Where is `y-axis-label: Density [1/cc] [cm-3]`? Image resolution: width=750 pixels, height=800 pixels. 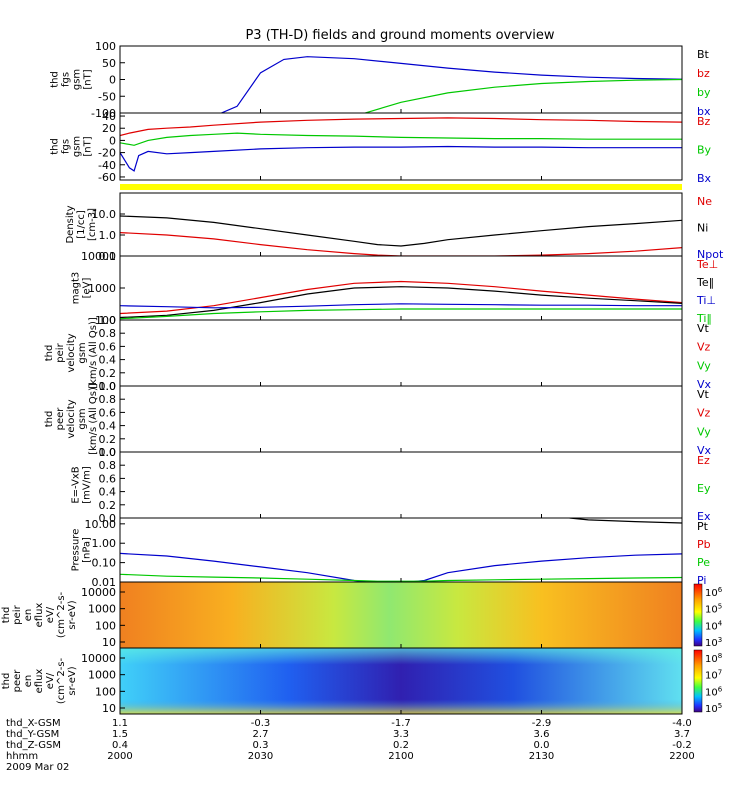
y-axis-label: Density [1/cc] [cm-3] is located at coordinates (81, 224).